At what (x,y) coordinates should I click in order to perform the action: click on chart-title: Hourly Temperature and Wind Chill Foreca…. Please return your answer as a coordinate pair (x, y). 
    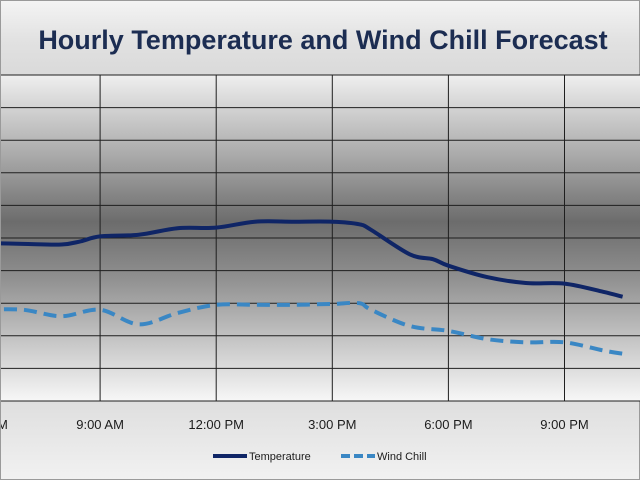
    Looking at the image, I should click on (322, 40).